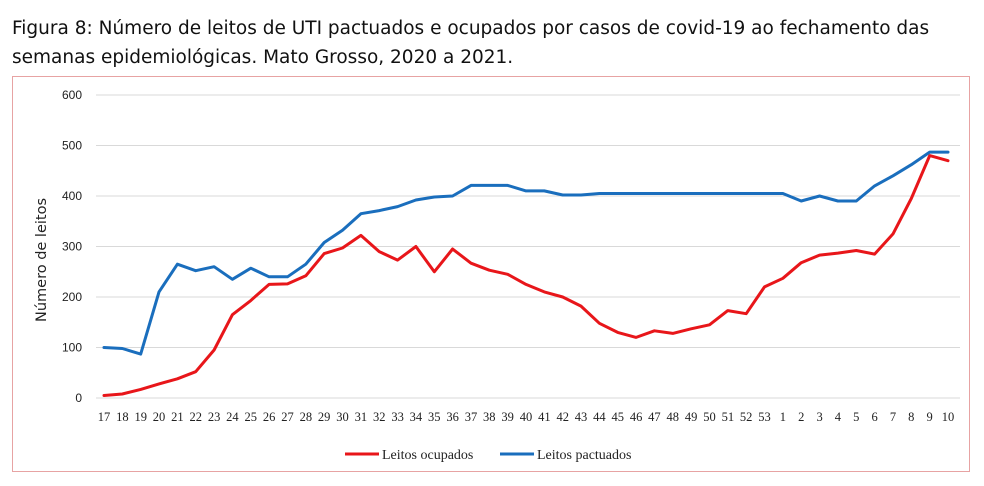 The height and width of the screenshot is (486, 984). I want to click on y-axis-ticks: 0 100 200 300 400 500 600, so click(72, 246).